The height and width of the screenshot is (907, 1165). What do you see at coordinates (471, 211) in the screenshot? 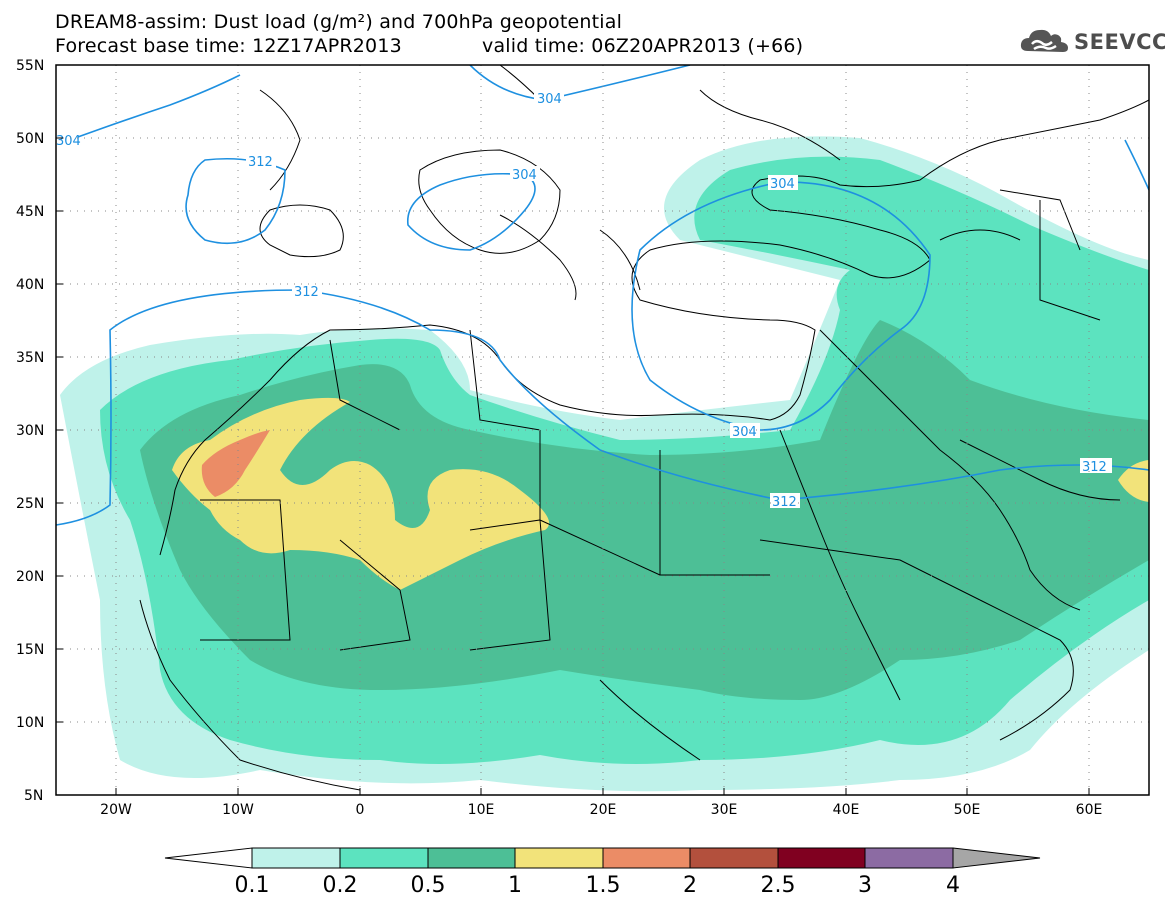
I see `contour-304-central` at bounding box center [471, 211].